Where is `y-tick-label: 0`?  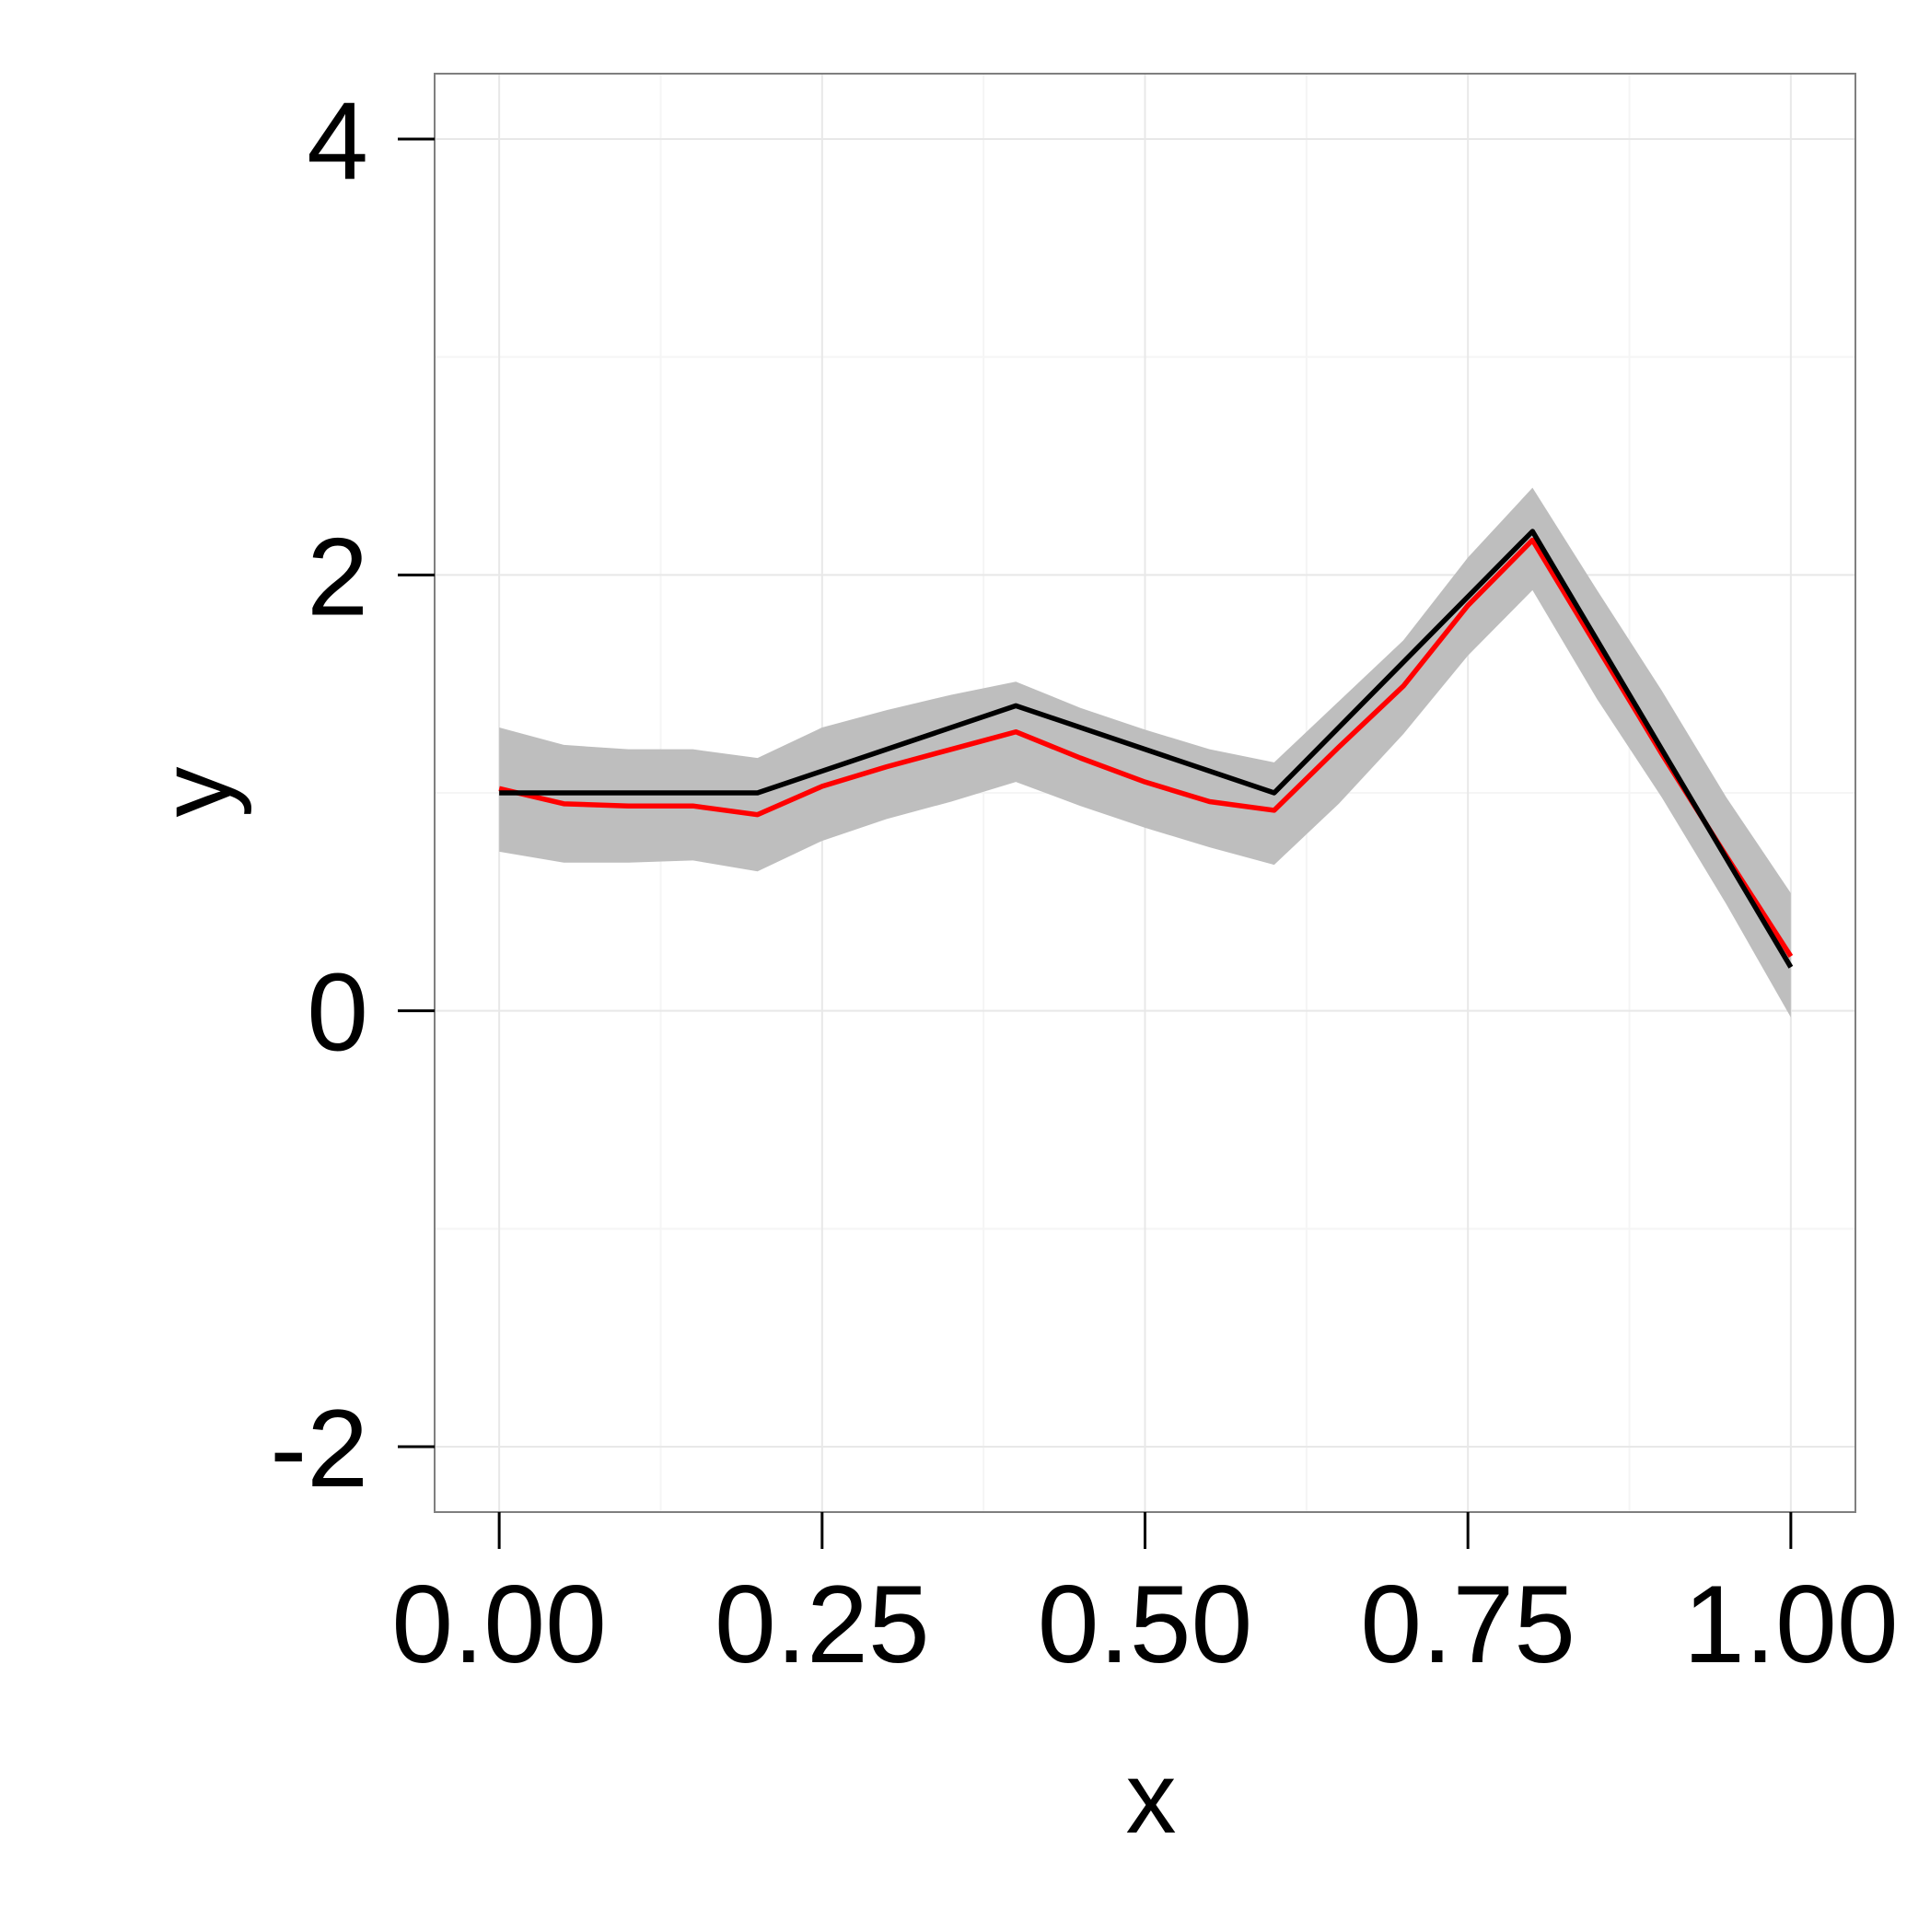
y-tick-label: 0 is located at coordinates (337, 1013).